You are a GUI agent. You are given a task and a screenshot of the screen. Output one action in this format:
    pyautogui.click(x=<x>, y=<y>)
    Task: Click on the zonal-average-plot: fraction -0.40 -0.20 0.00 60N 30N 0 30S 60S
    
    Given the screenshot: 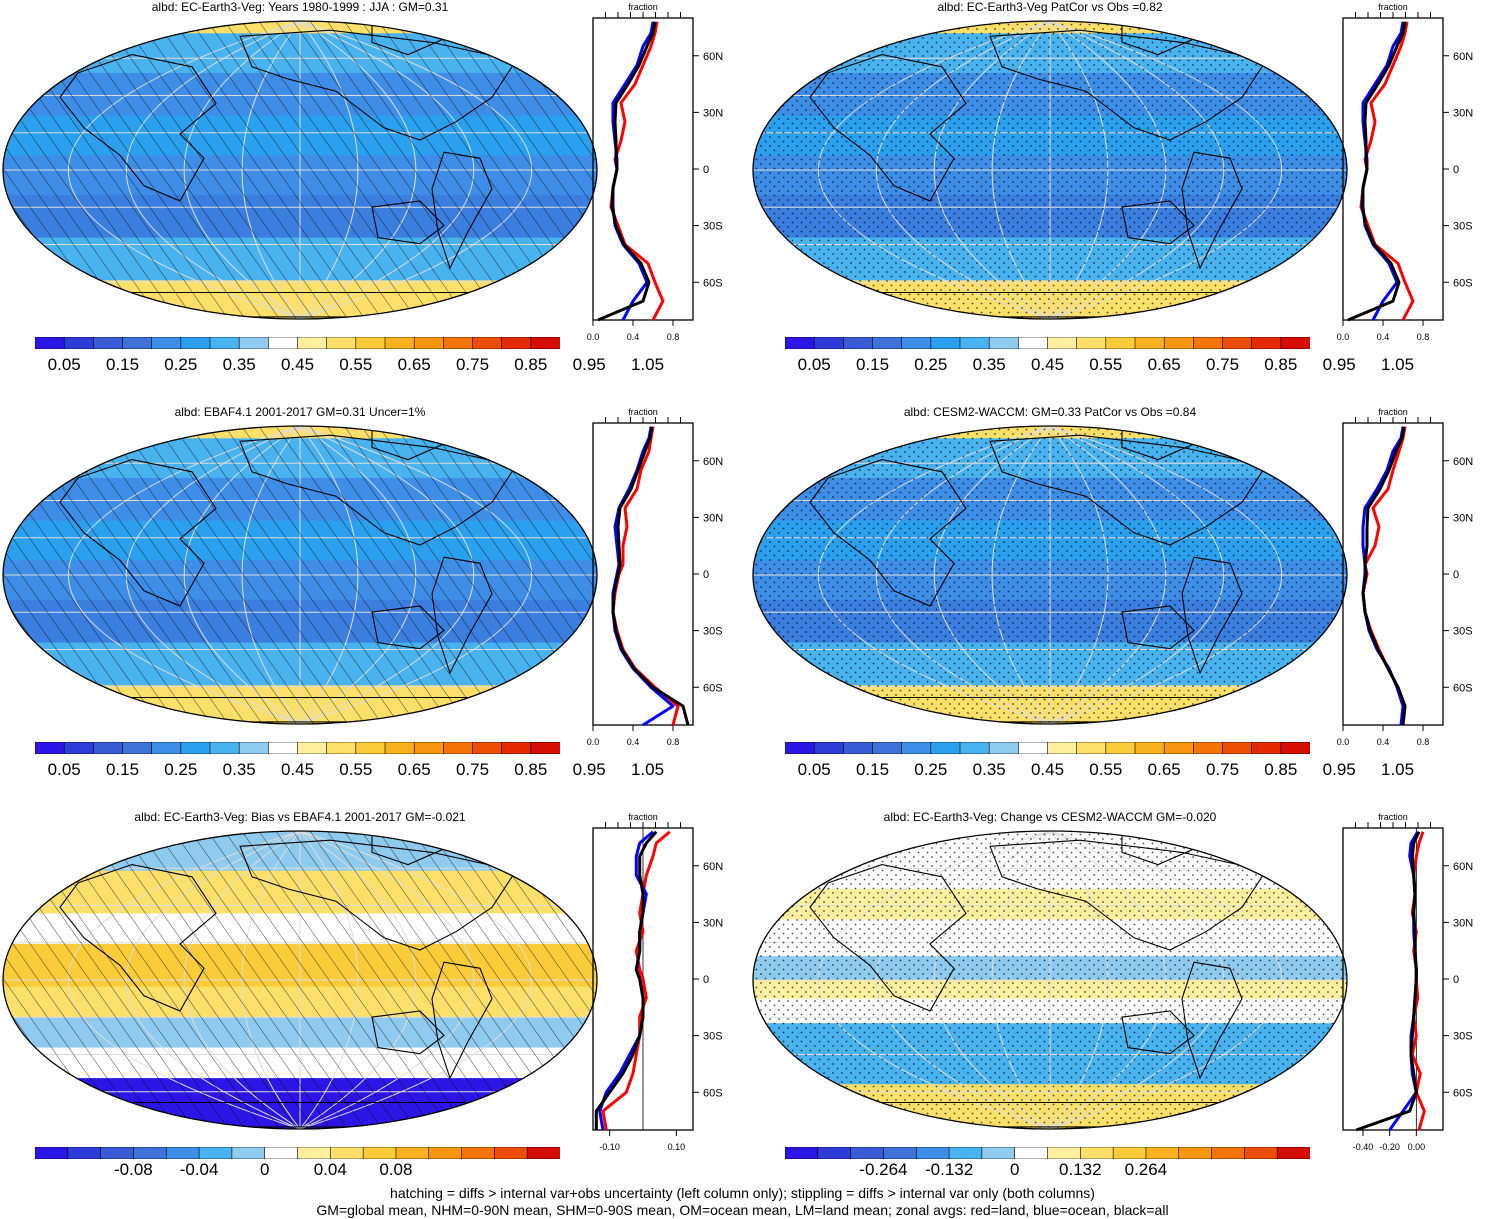 What is the action you would take?
    pyautogui.click(x=1407, y=982)
    